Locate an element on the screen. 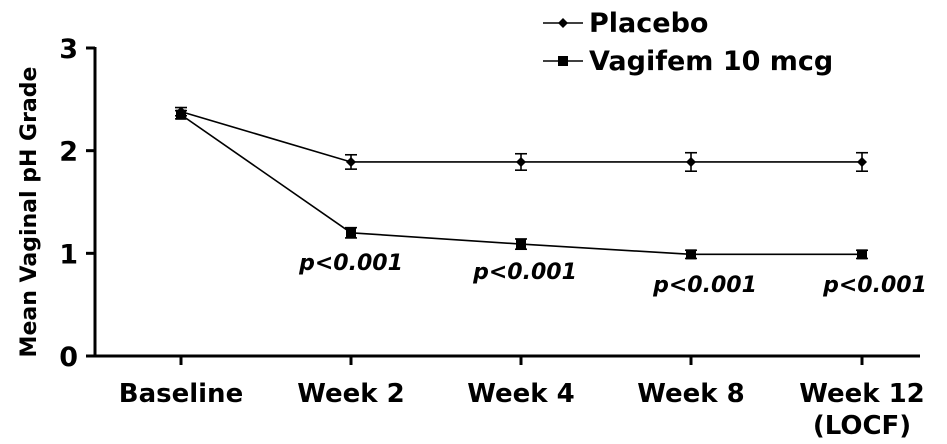  legend: Placebo Vagifem 10 mcg is located at coordinates (688, 42).